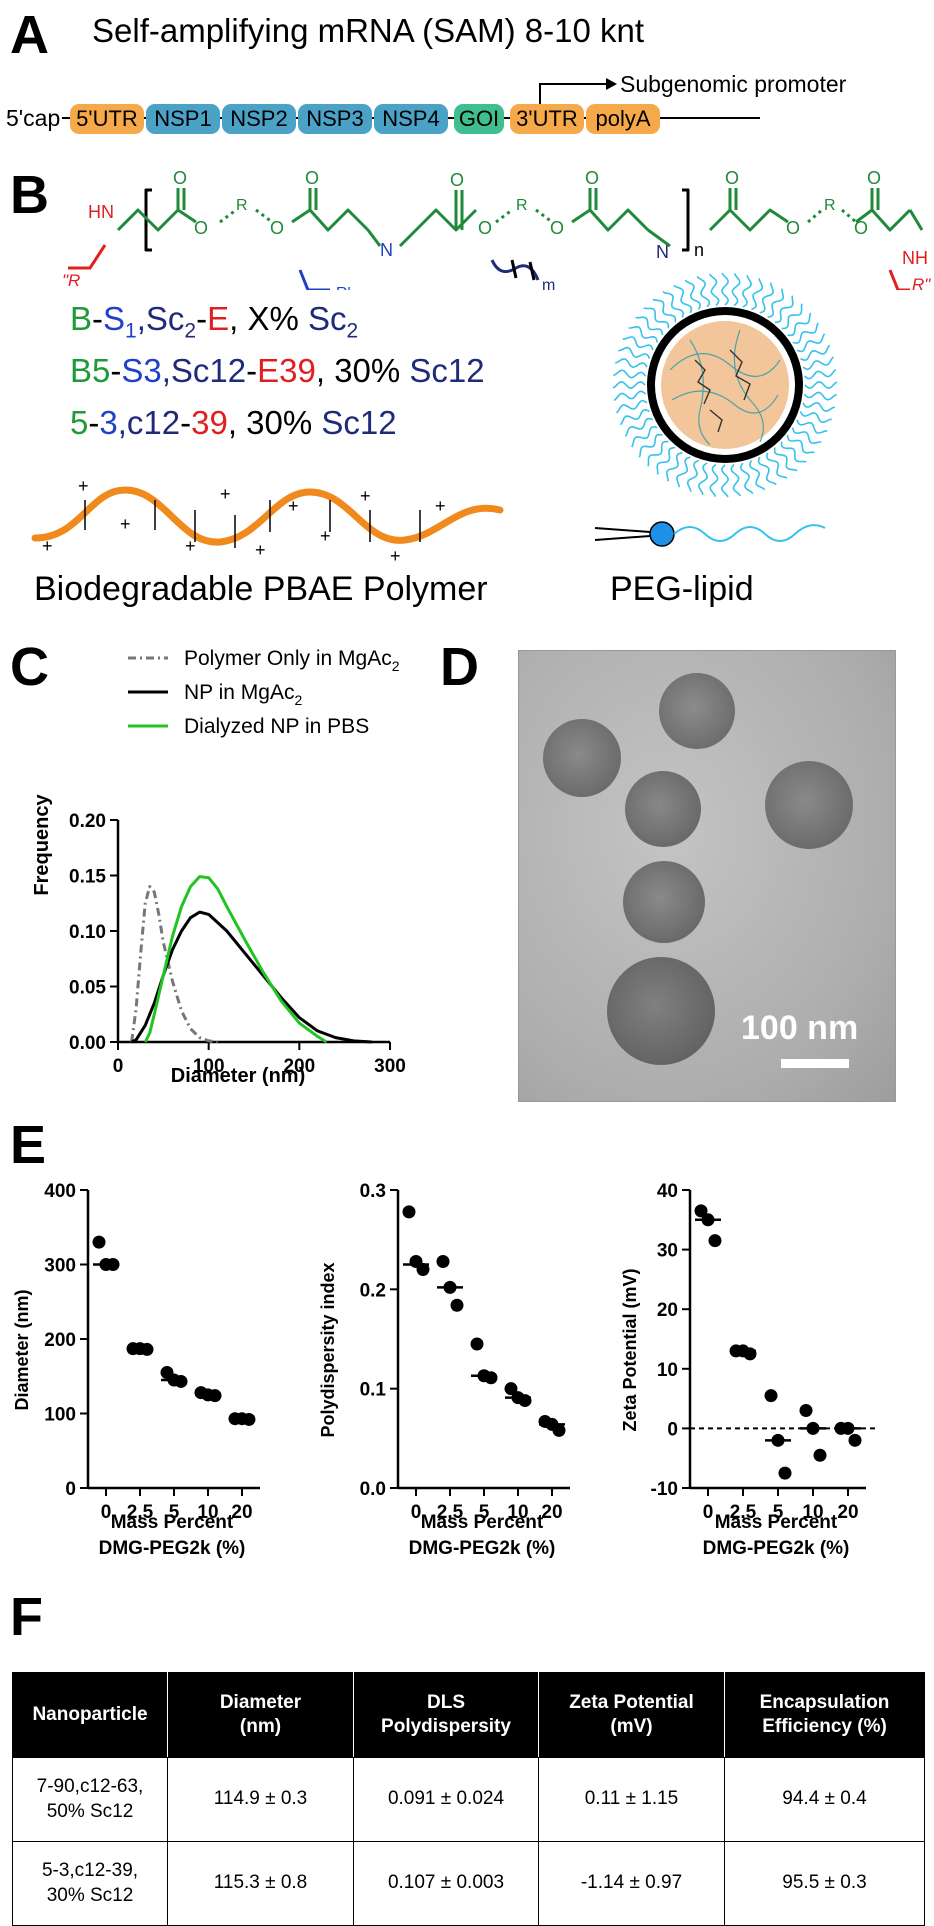 This screenshot has width=934, height=1926. What do you see at coordinates (182, 118) in the screenshot?
I see `segment-label: NSP1` at bounding box center [182, 118].